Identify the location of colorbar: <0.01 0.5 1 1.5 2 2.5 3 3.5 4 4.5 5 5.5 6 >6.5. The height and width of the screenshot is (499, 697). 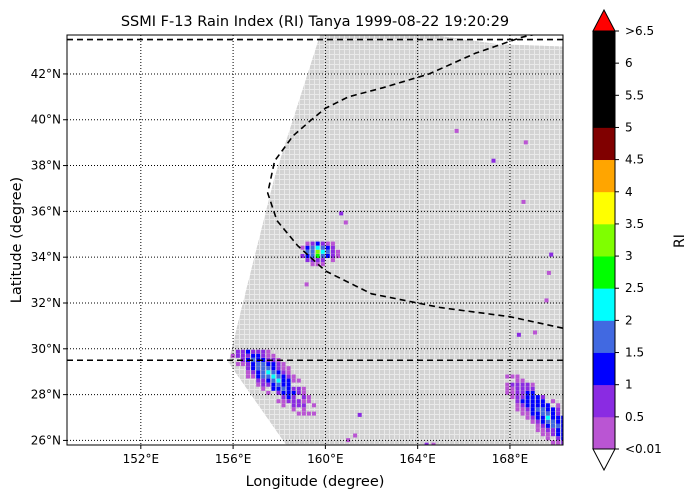
(627, 240).